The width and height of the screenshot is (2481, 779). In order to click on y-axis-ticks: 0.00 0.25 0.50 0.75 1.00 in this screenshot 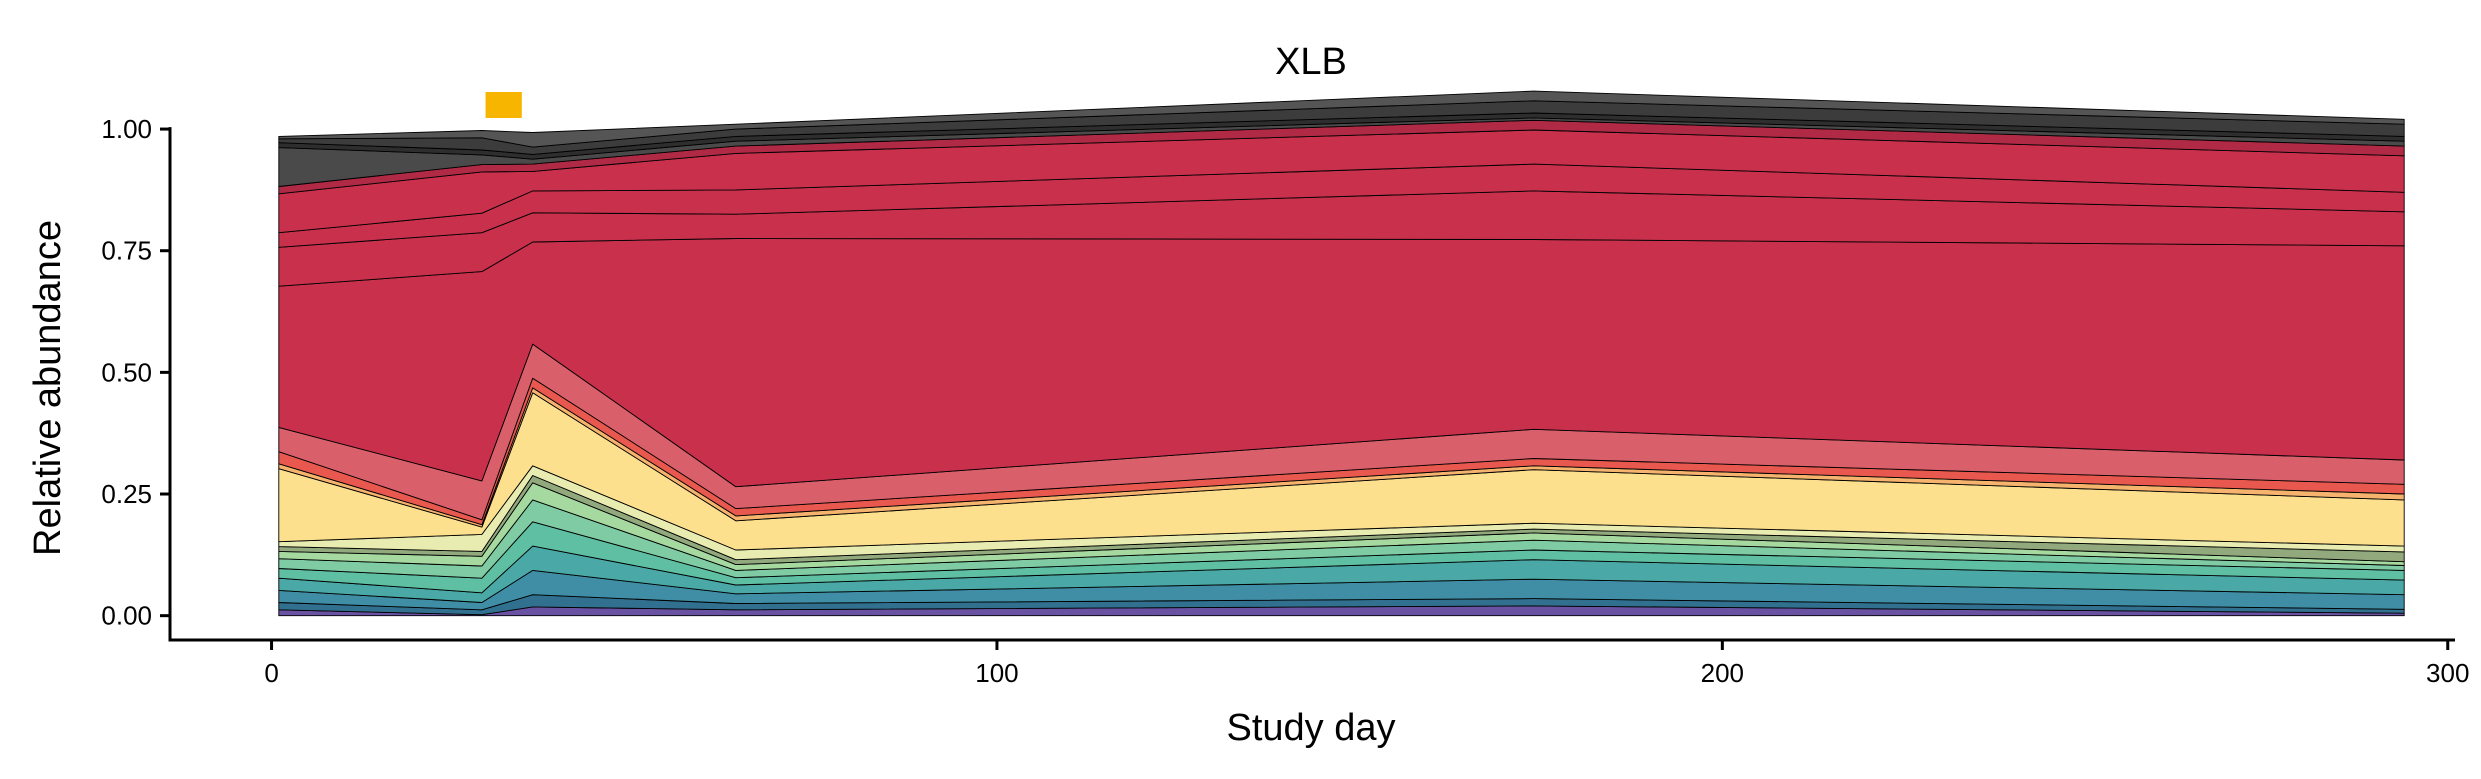, I will do `click(135, 372)`.